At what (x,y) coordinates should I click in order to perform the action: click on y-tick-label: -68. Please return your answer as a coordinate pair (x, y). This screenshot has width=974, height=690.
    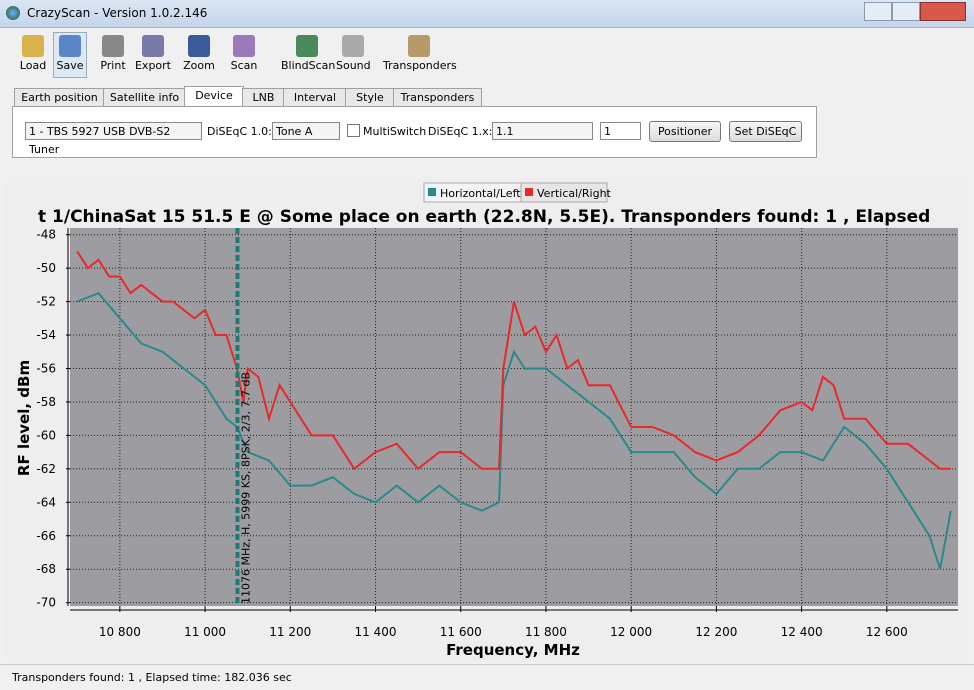
    Looking at the image, I should click on (46, 569).